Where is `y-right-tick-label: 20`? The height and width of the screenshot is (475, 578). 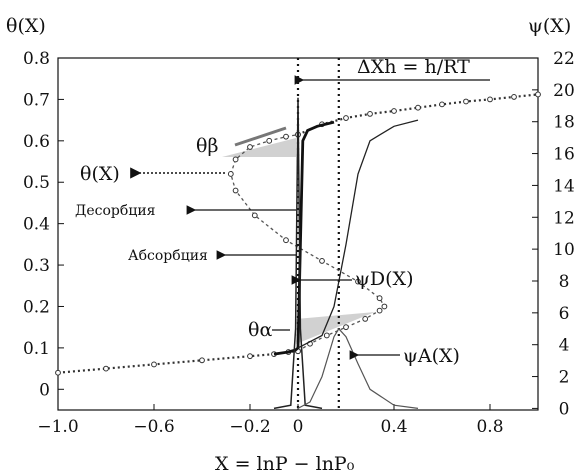 y-right-tick-label: 20 is located at coordinates (564, 91).